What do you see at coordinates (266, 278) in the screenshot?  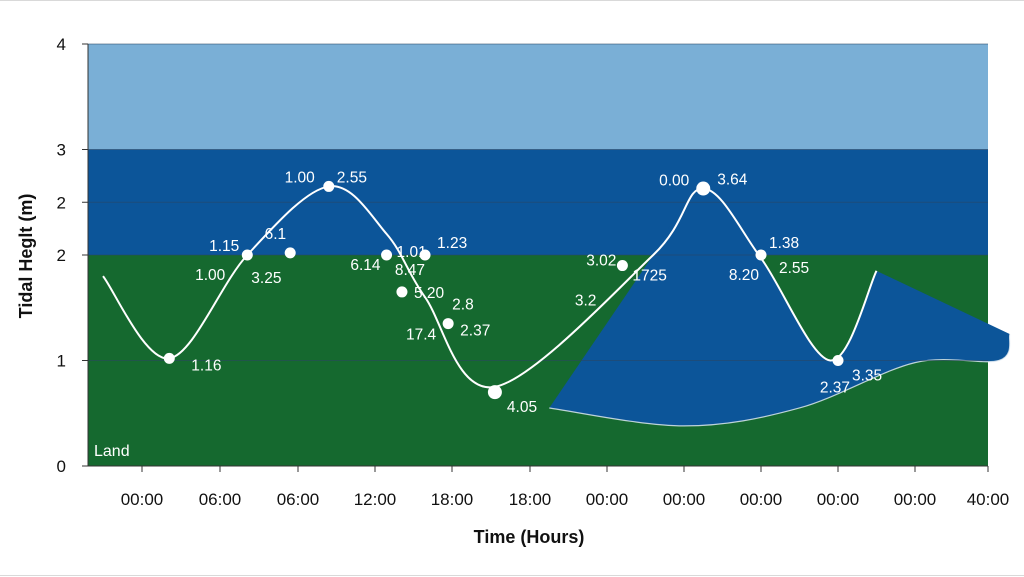 I see `data-label: 3.25` at bounding box center [266, 278].